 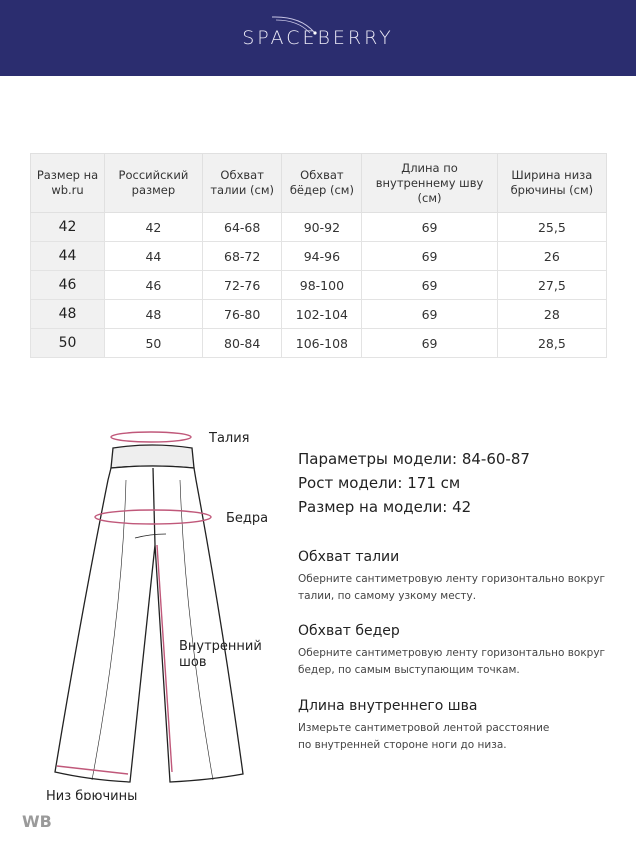 I want to click on hips-measure, so click(x=153, y=517).